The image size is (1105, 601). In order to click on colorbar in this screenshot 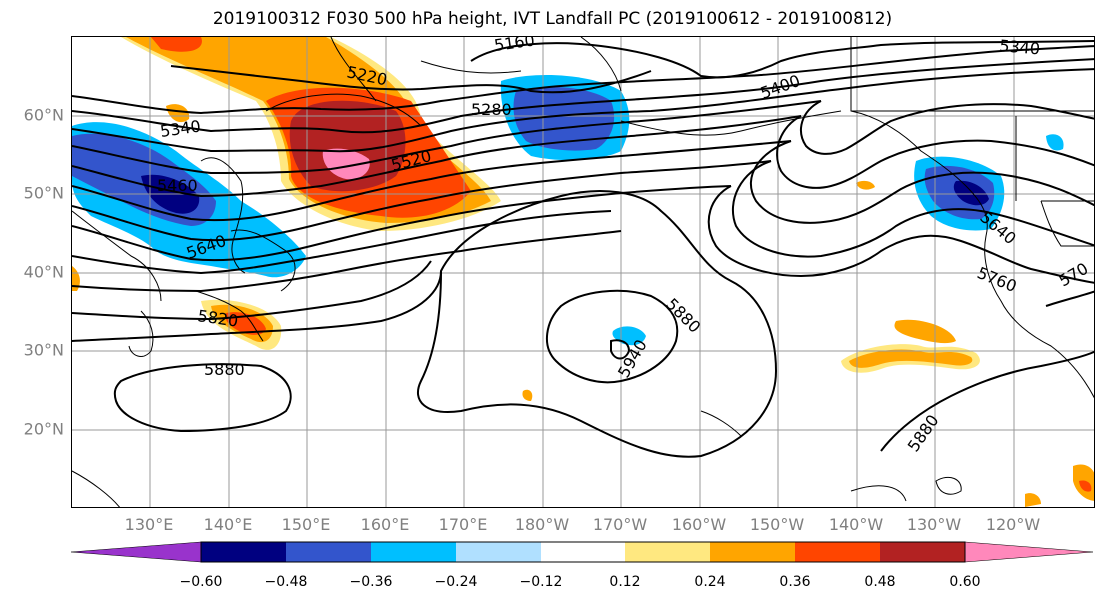, I will do `click(582, 552)`.